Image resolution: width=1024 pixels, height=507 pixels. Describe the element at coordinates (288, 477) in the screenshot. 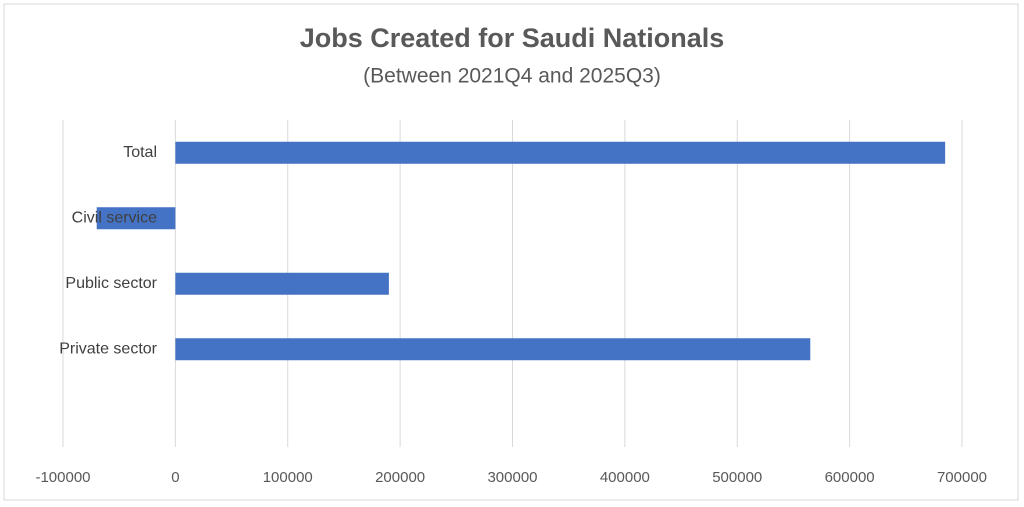

I see `x-tick-label: 100000` at that location.